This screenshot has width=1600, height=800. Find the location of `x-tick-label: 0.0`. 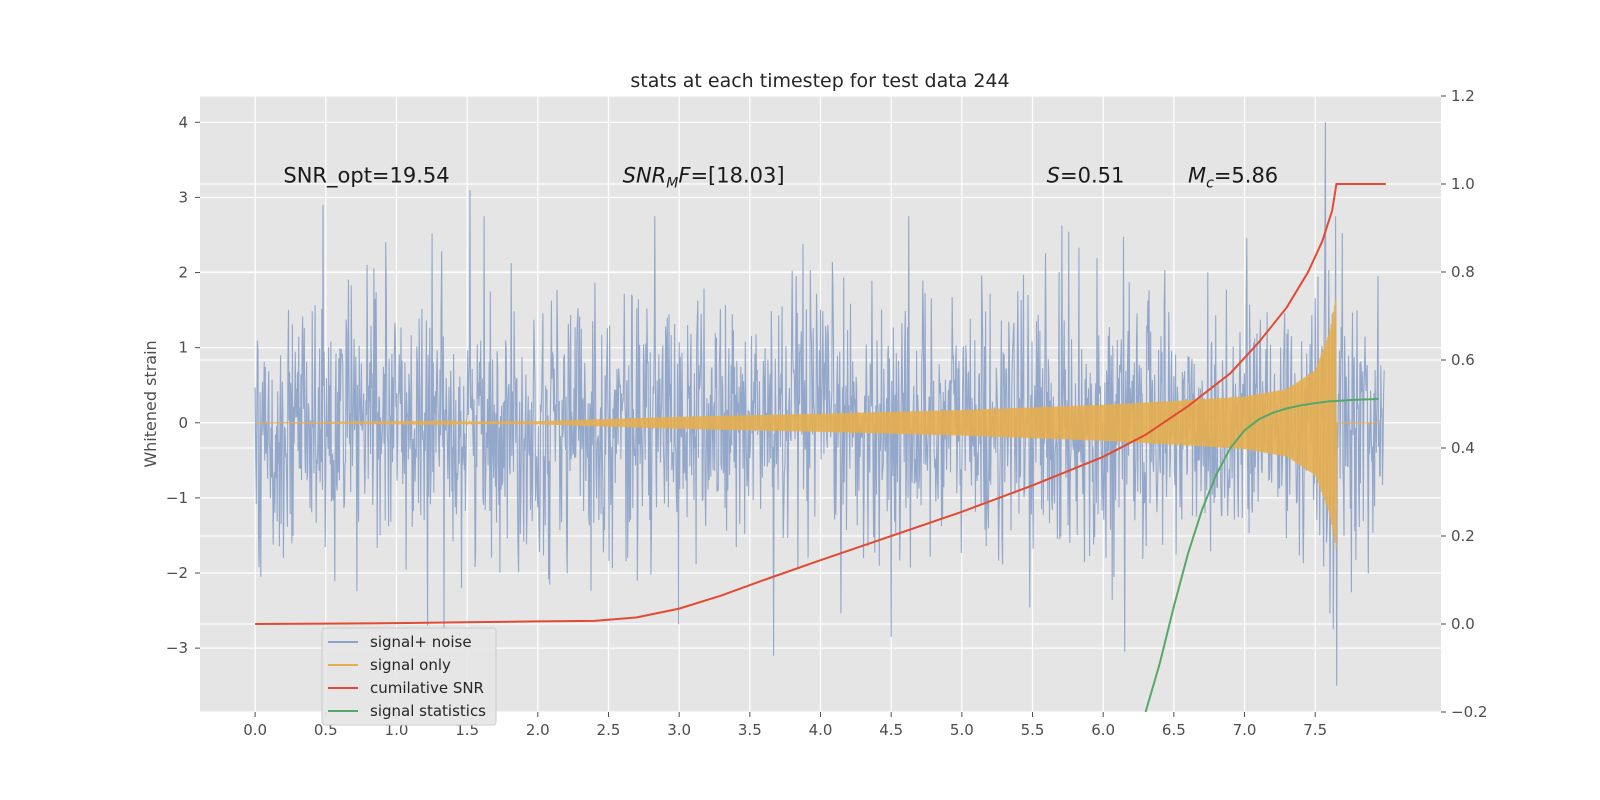

x-tick-label: 0.0 is located at coordinates (255, 730).